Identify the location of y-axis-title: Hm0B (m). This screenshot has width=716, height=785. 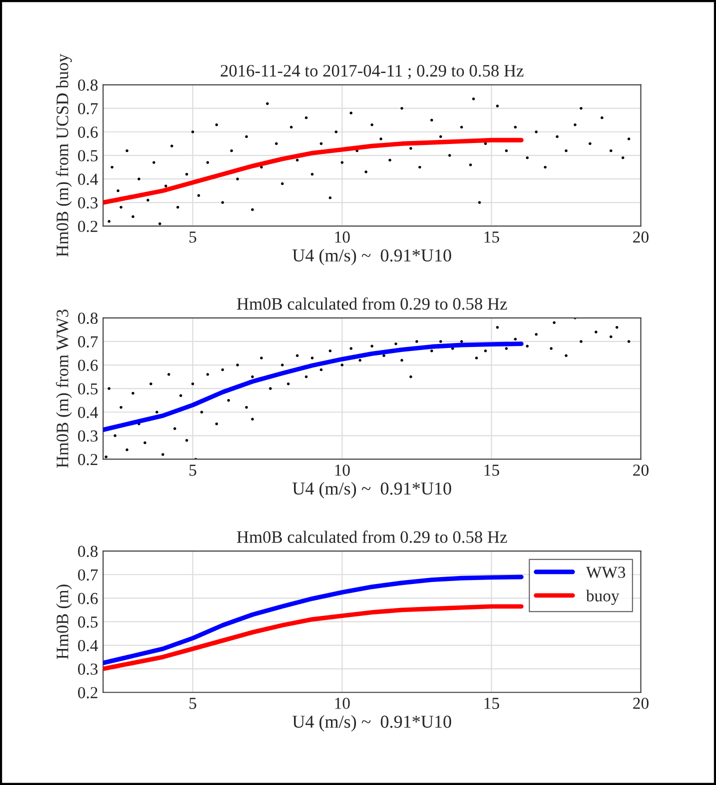
(64, 622).